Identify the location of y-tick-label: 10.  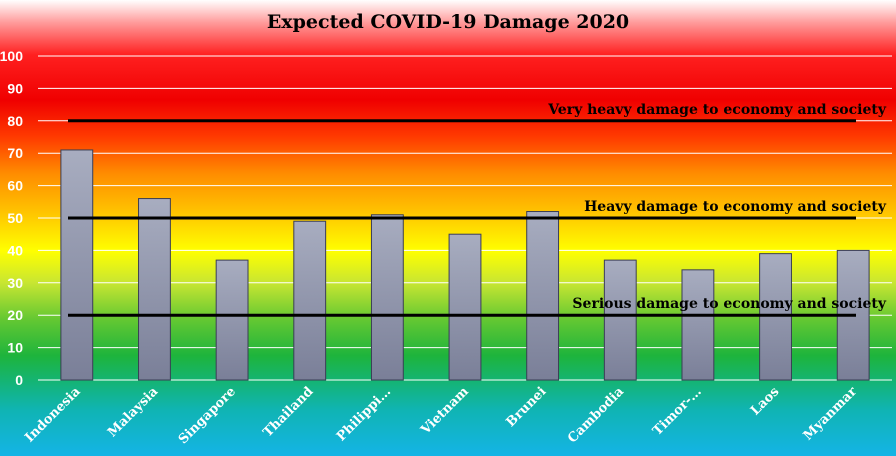
(15, 348).